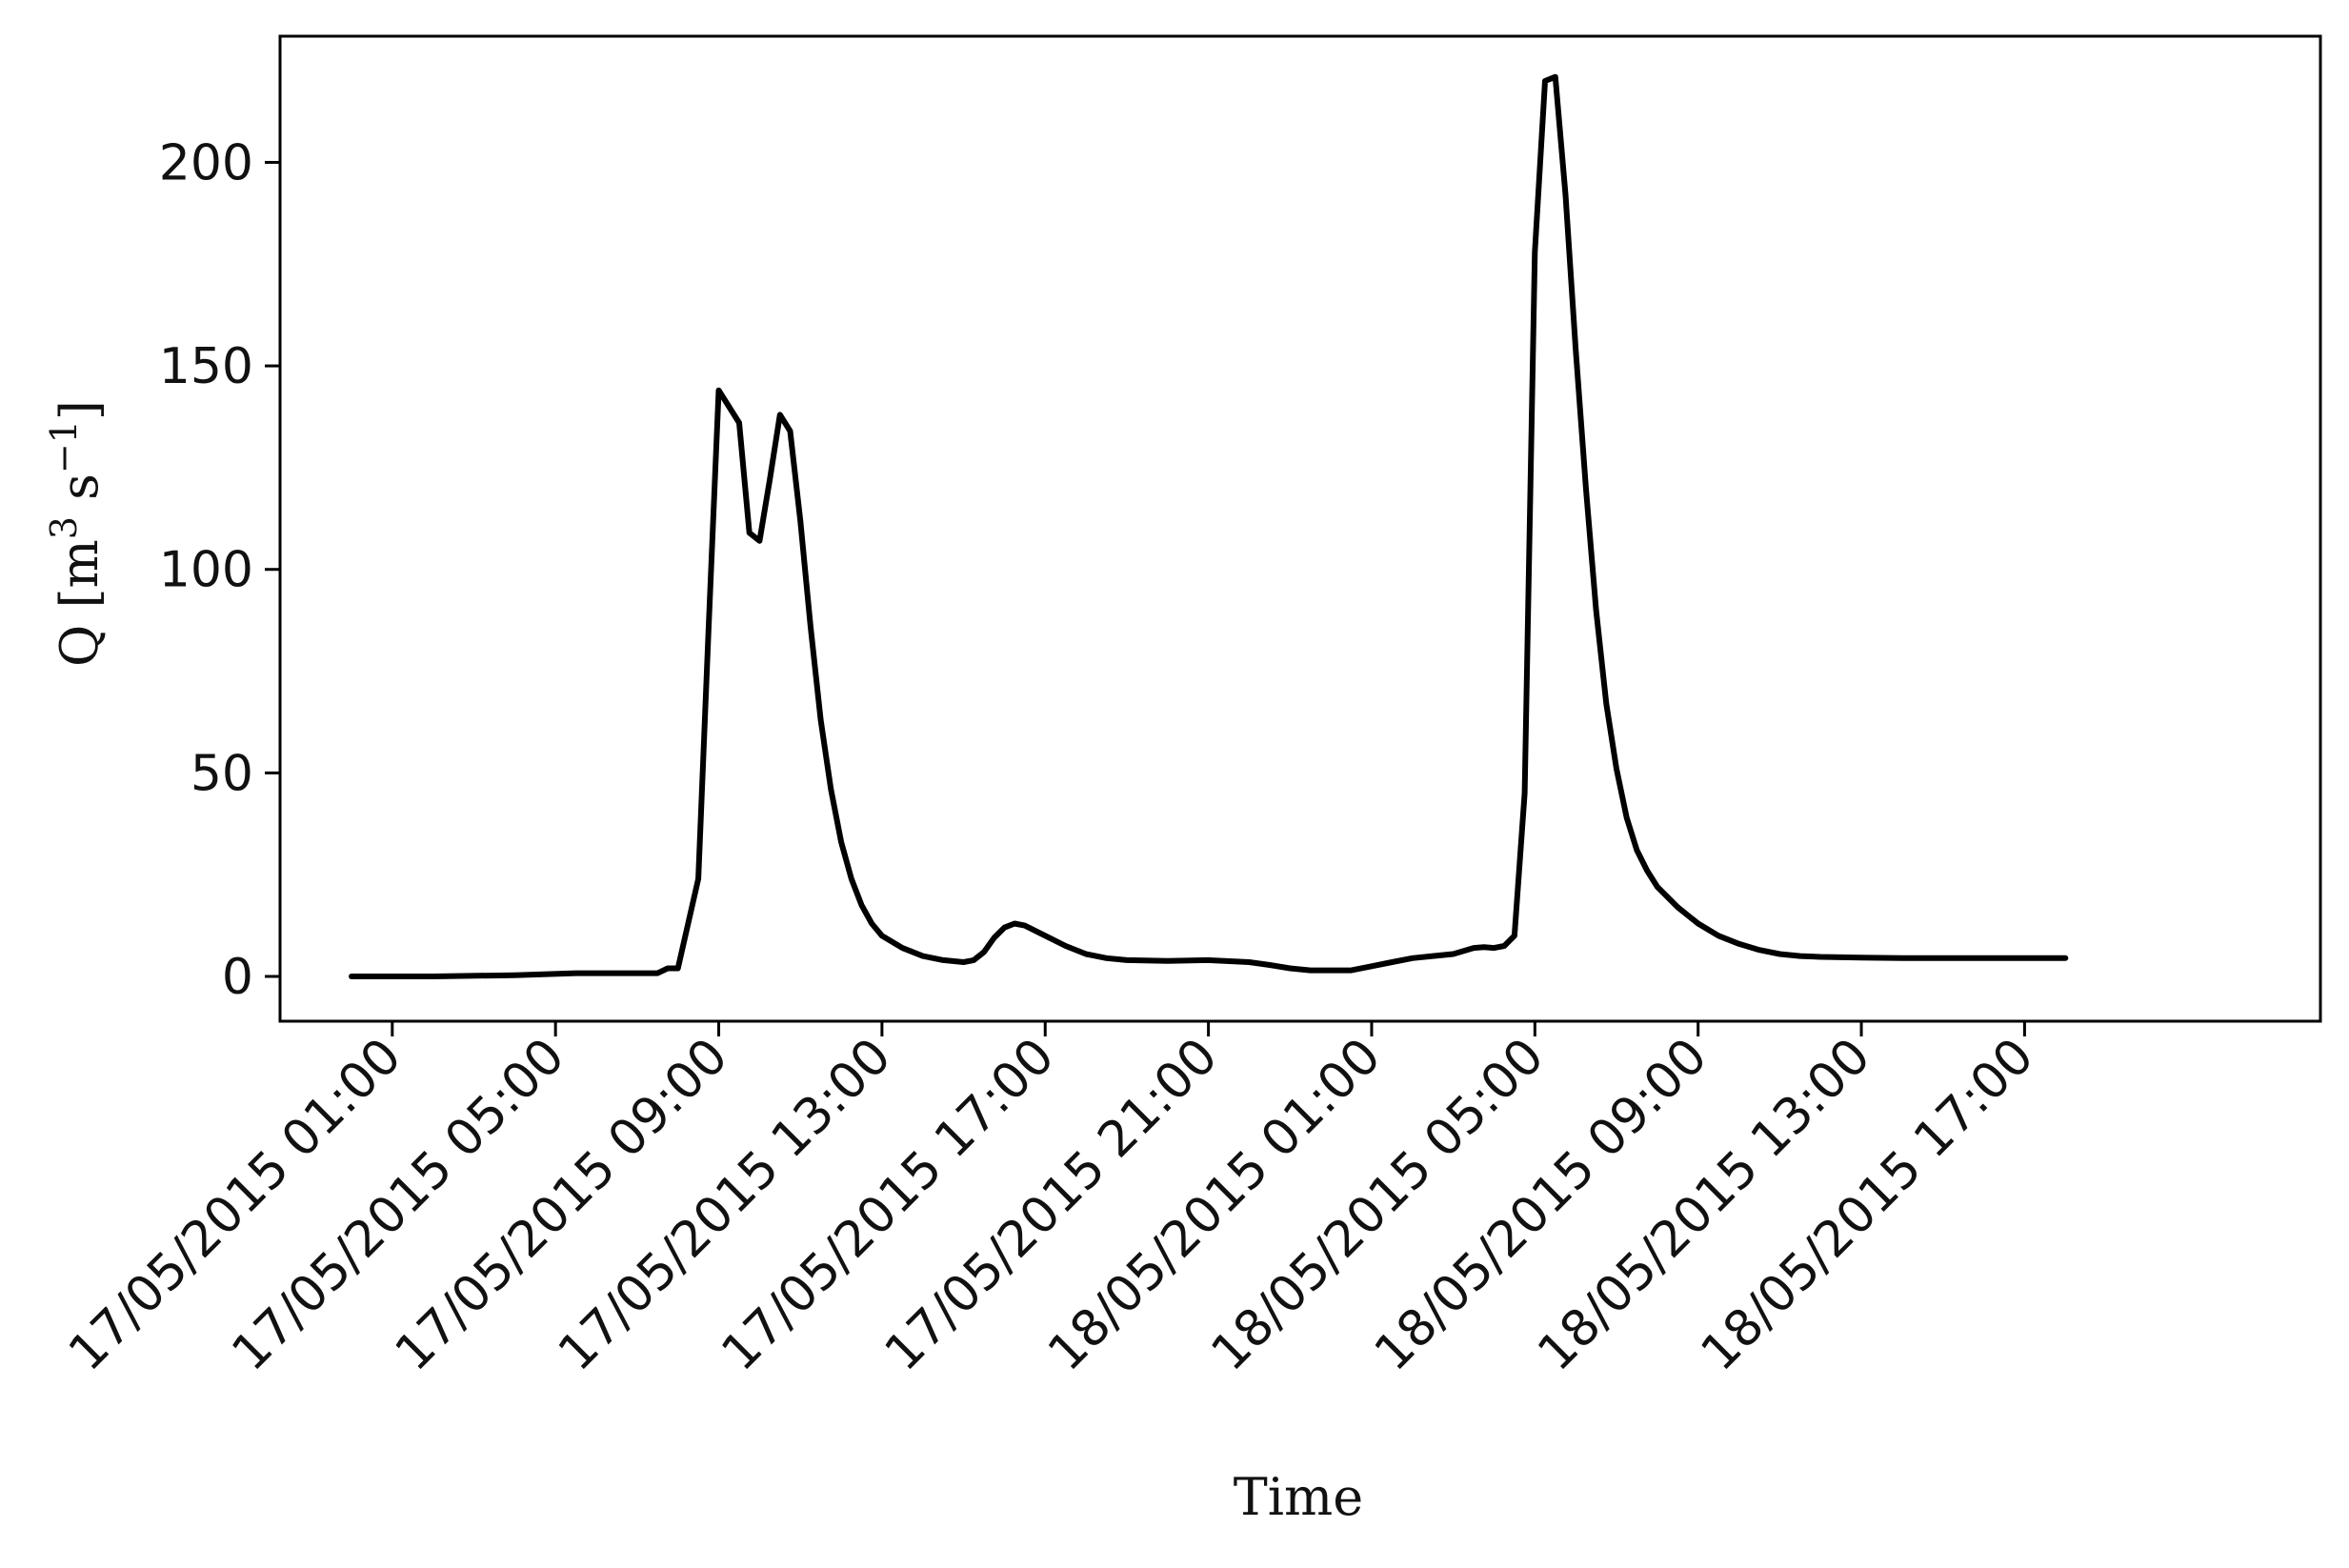 The width and height of the screenshot is (2349, 1568). What do you see at coordinates (206, 367) in the screenshot?
I see `y-tick-label: 150` at bounding box center [206, 367].